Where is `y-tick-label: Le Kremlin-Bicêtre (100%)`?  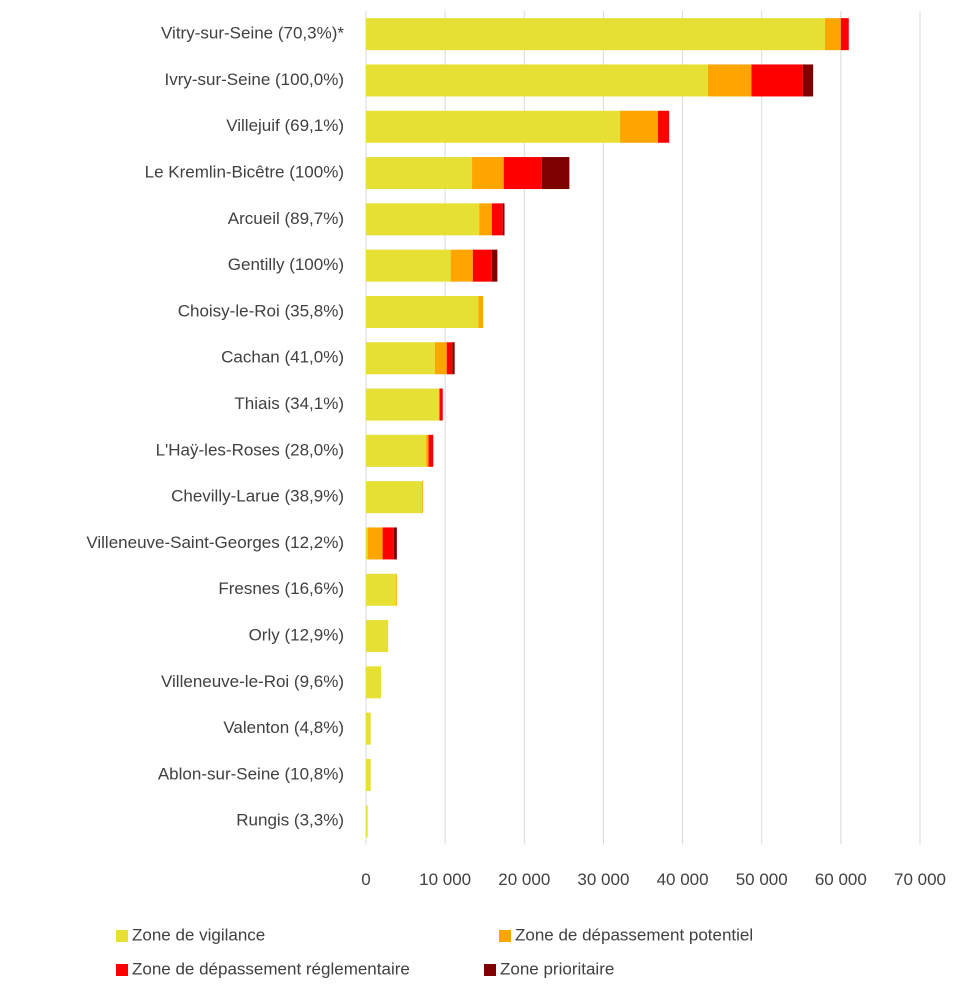 y-tick-label: Le Kremlin-Bicêtre (100%) is located at coordinates (244, 172).